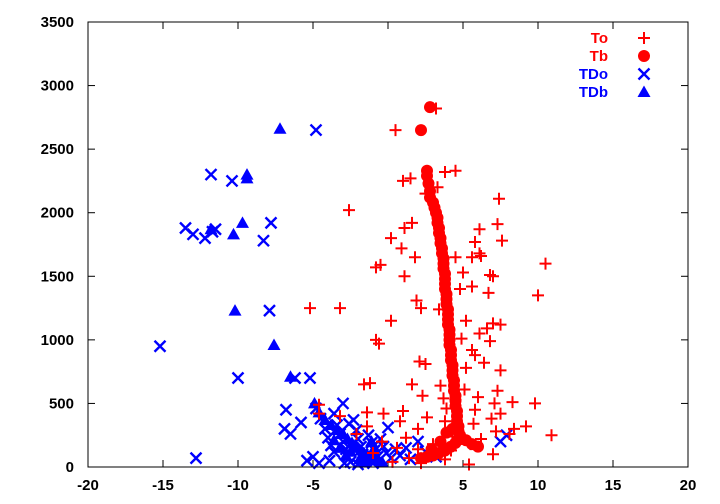 Image resolution: width=720 pixels, height=504 pixels. I want to click on y-tick-label: 1500, so click(57, 276).